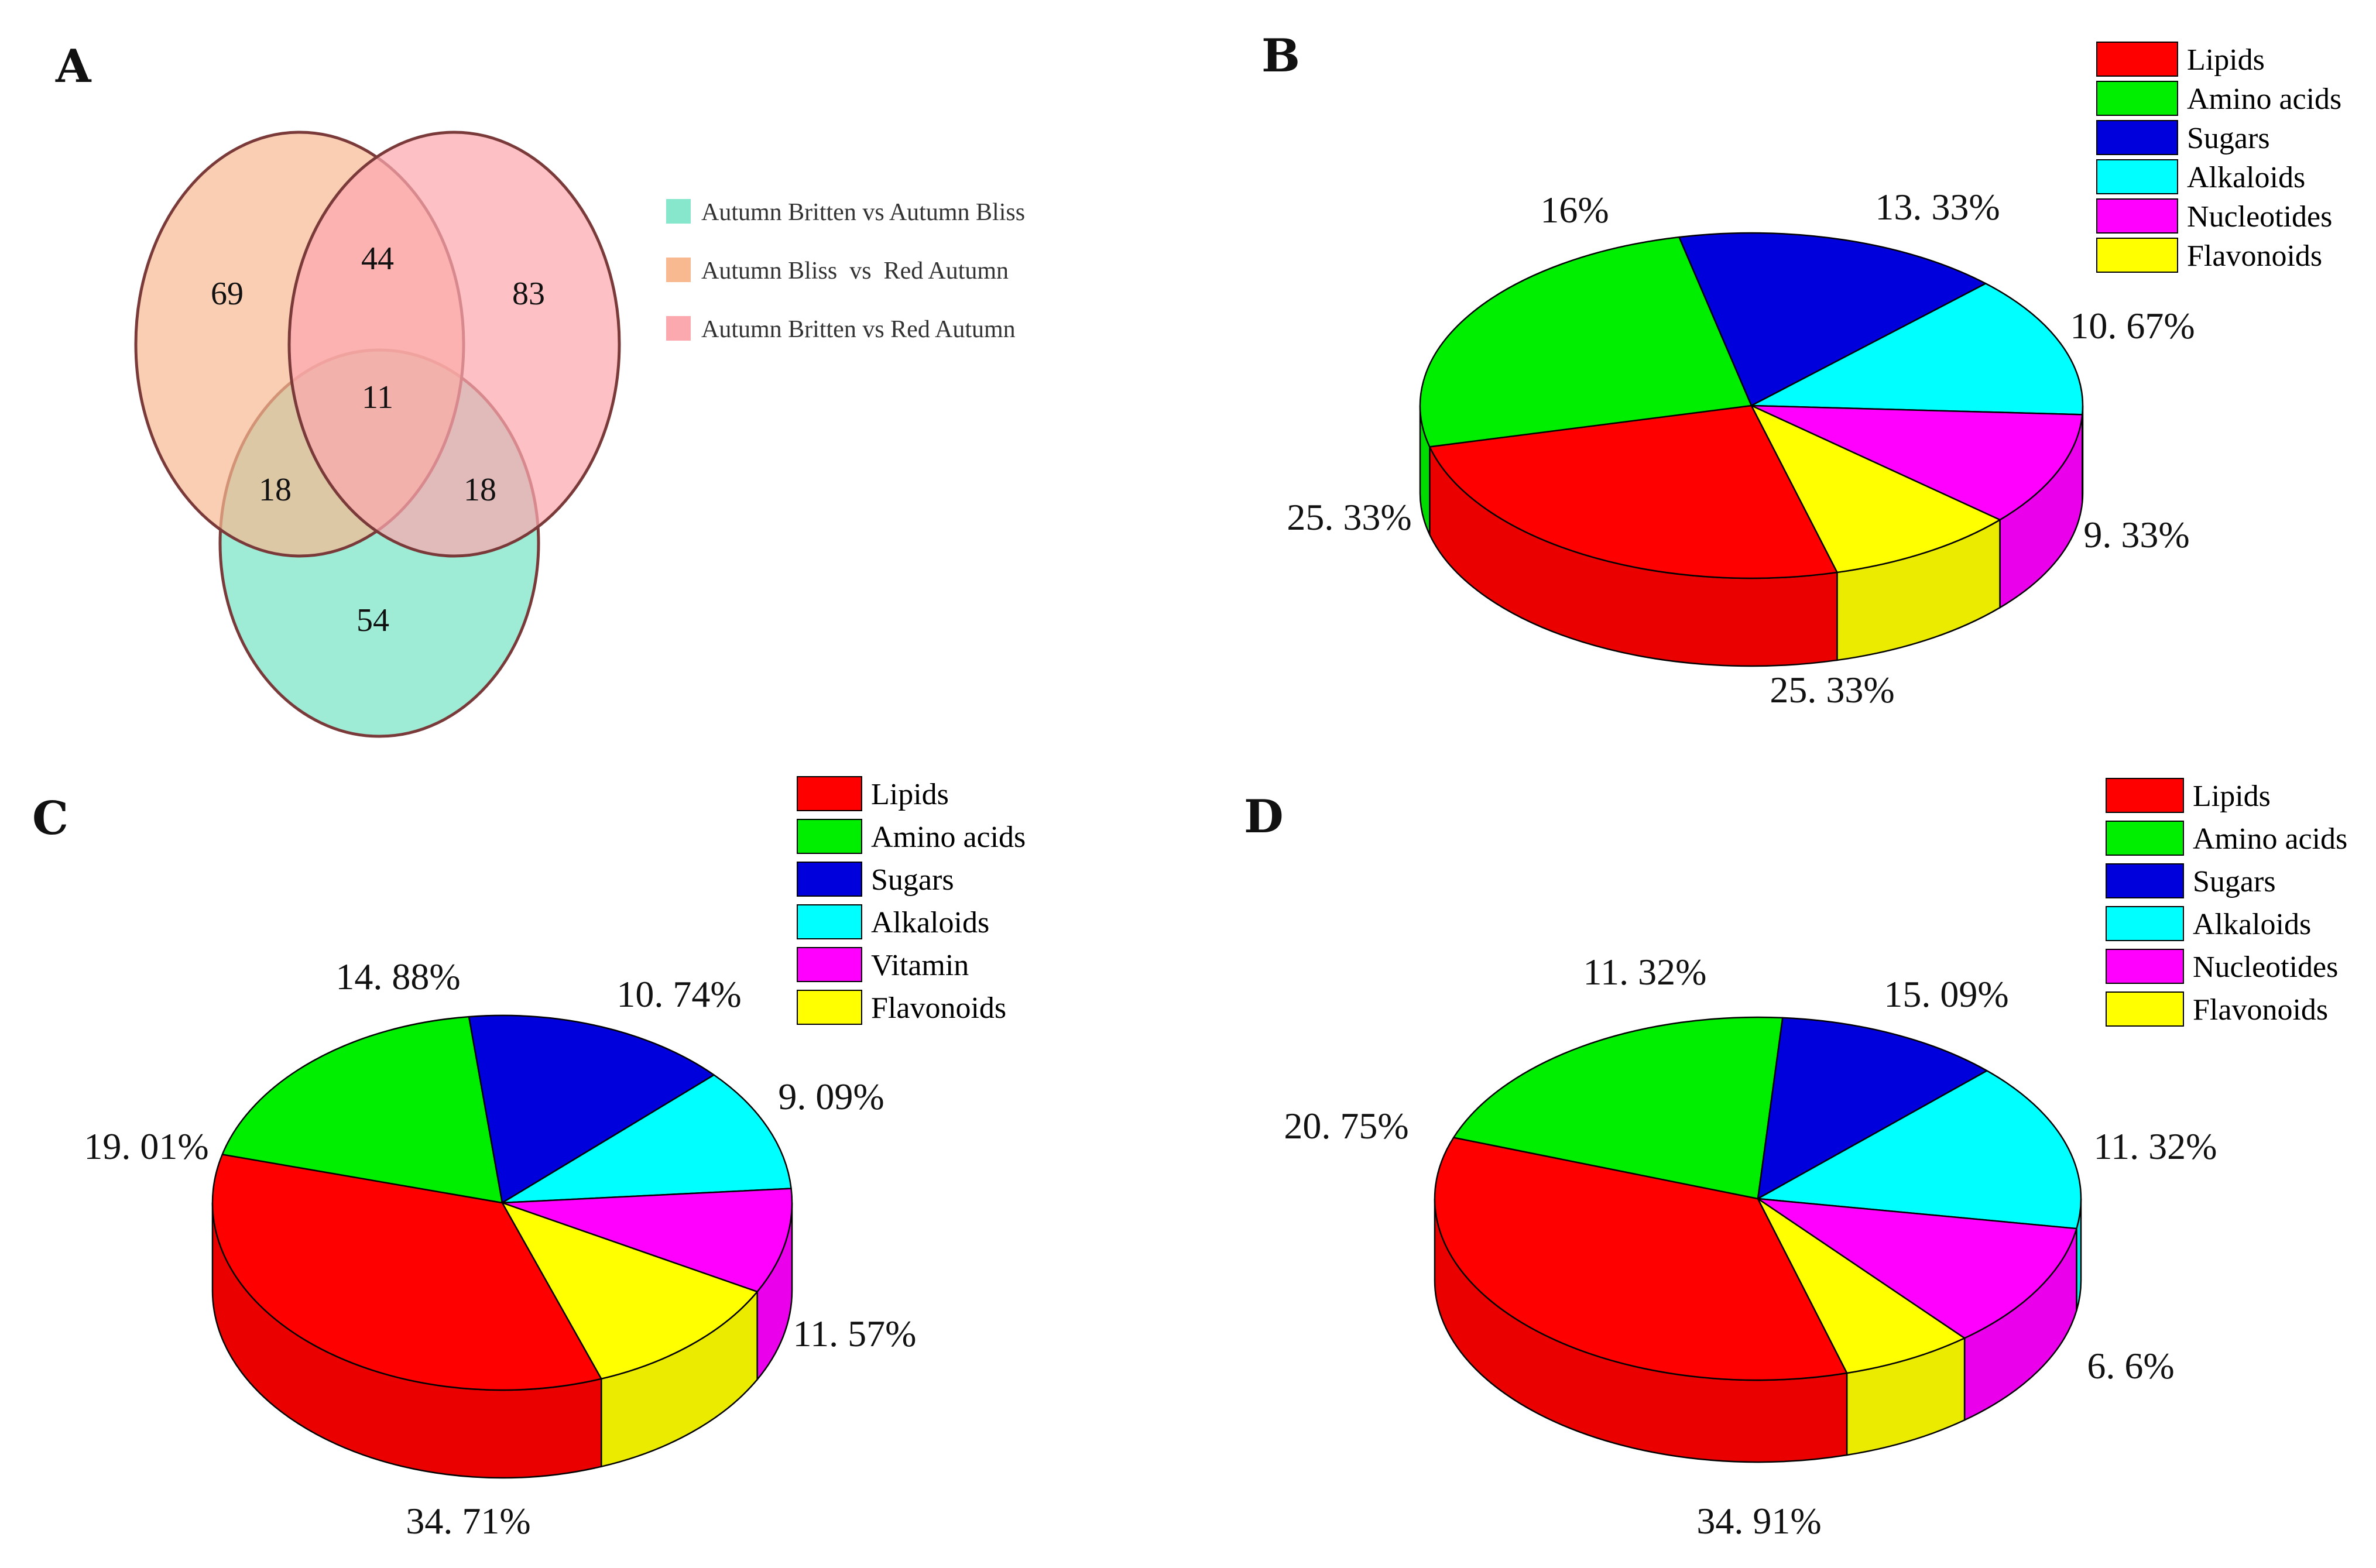  I want to click on pie-d-legend-swatch-alkaloids, so click(2145, 924).